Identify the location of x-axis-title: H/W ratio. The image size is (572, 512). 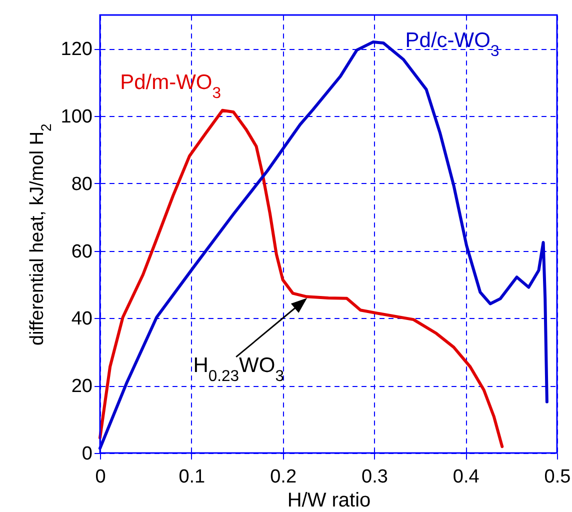
(329, 501).